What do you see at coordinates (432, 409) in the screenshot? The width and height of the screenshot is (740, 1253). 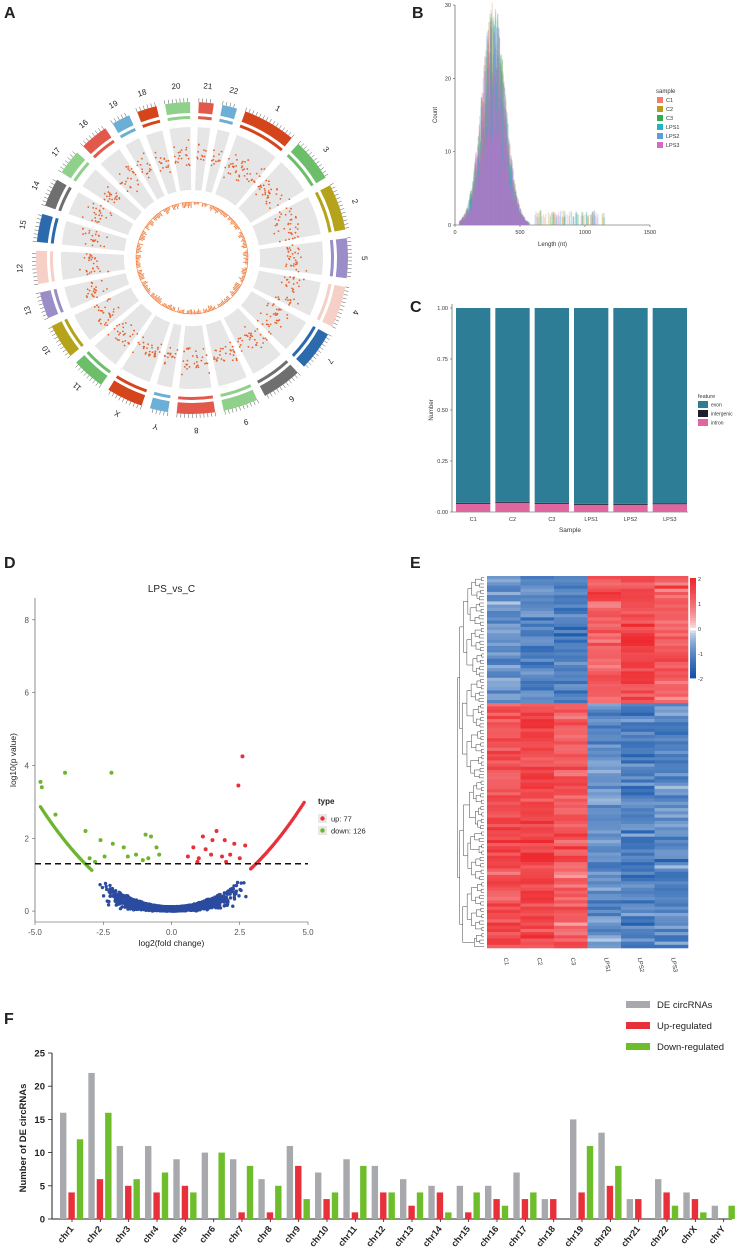 I see `y-axis-title: Number` at bounding box center [432, 409].